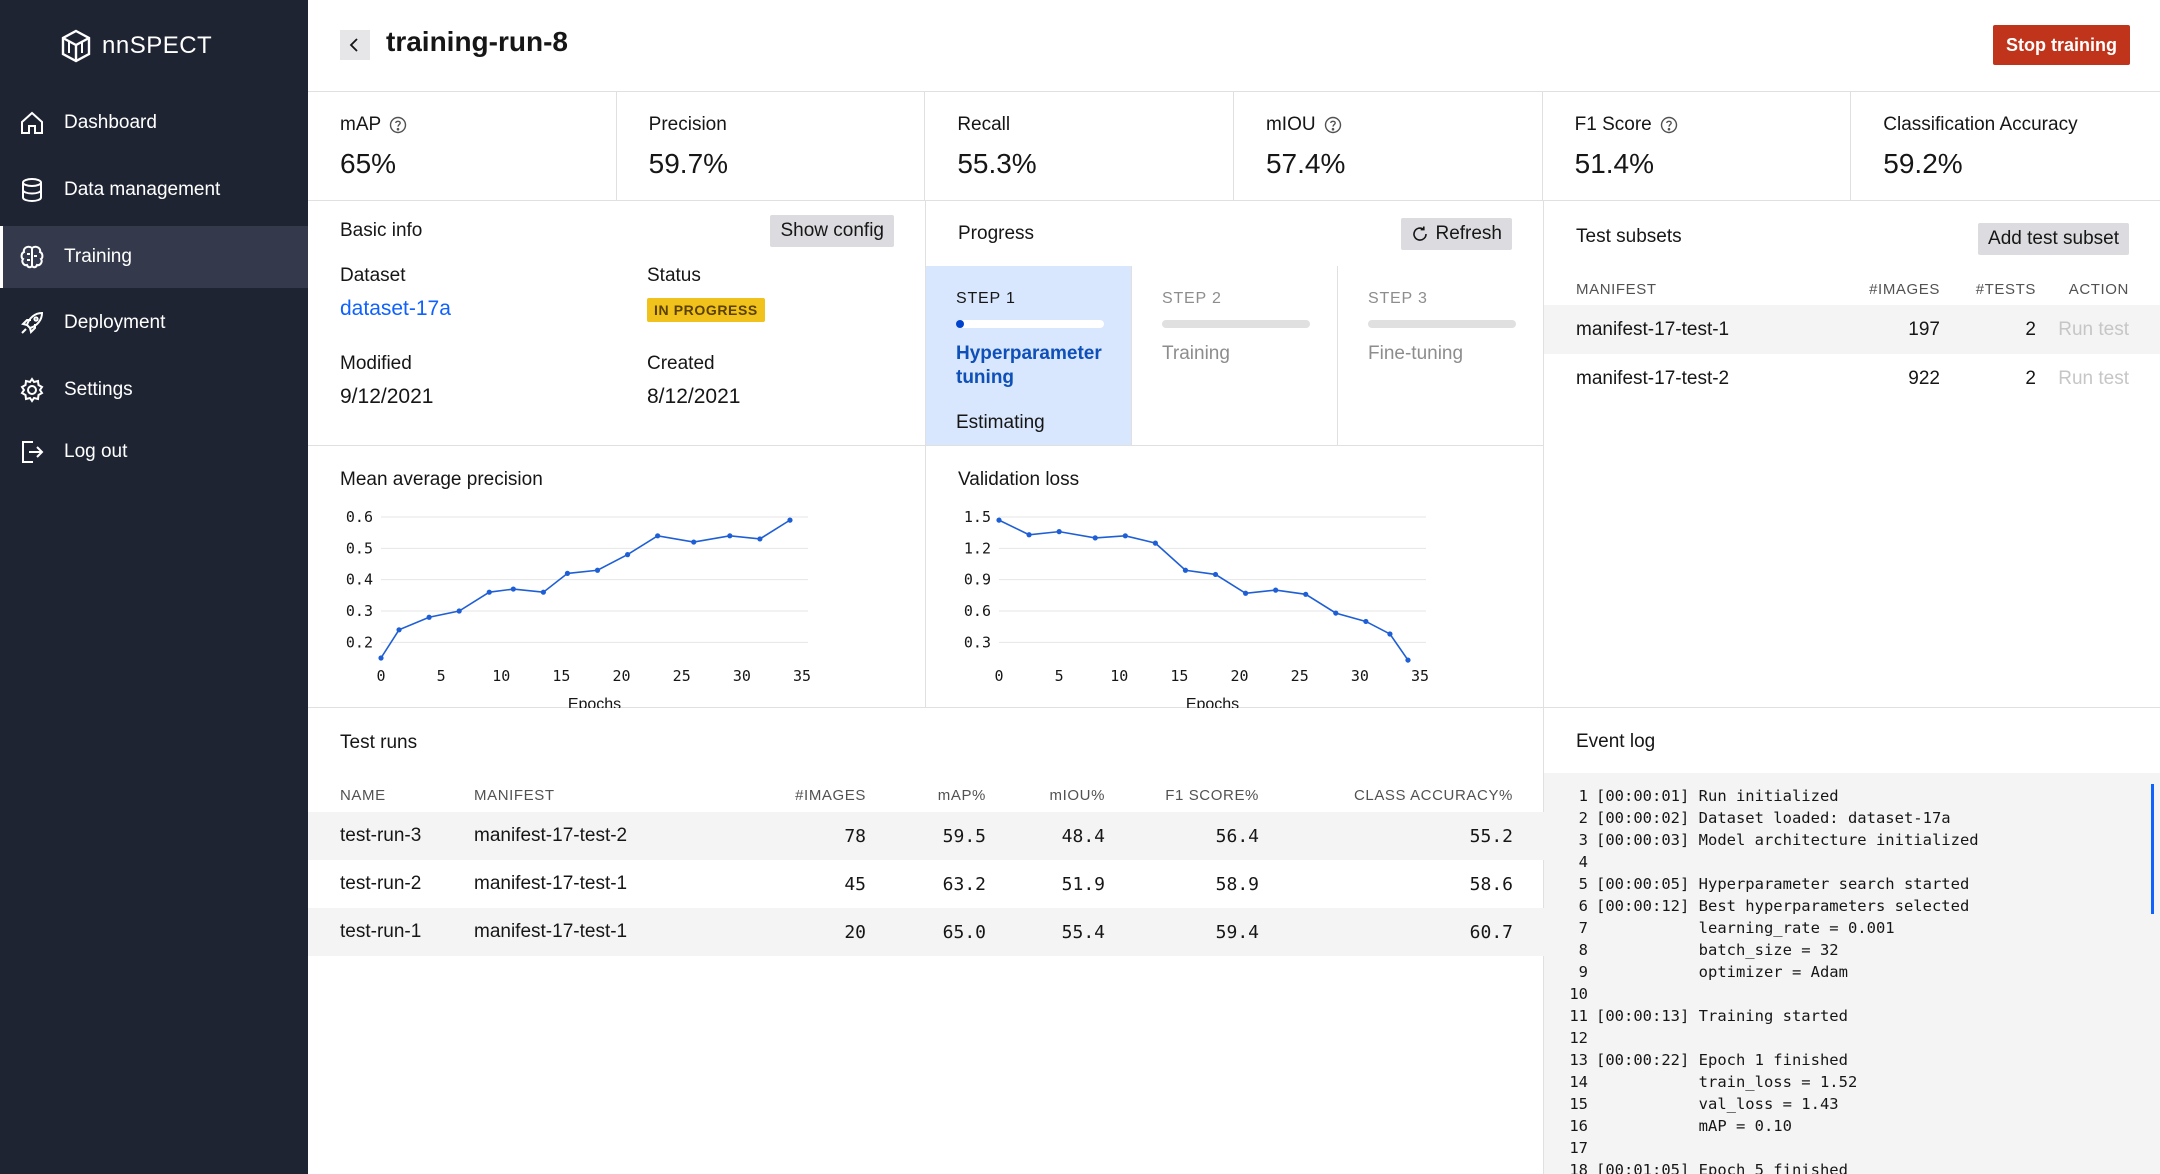 Image resolution: width=2160 pixels, height=1174 pixels. What do you see at coordinates (1583, 950) in the screenshot?
I see `log-line-number: 8` at bounding box center [1583, 950].